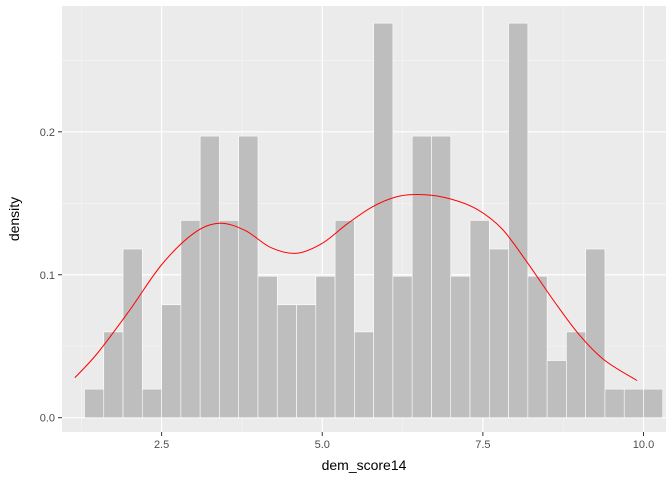 The width and height of the screenshot is (672, 480). Describe the element at coordinates (322, 445) in the screenshot. I see `x-tick-label: 5.0` at that location.